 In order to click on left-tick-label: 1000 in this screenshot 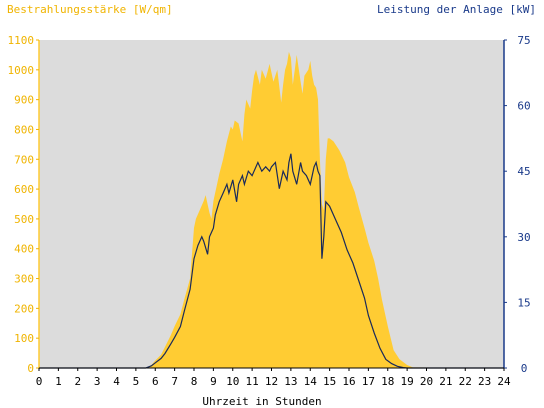, I will do `click(21, 70)`.